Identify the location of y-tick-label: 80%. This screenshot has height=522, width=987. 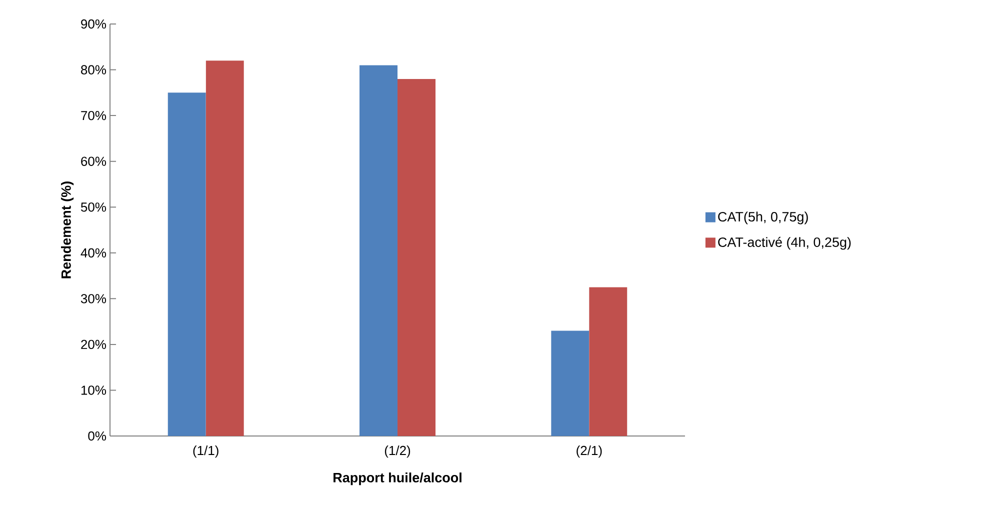
(93, 69).